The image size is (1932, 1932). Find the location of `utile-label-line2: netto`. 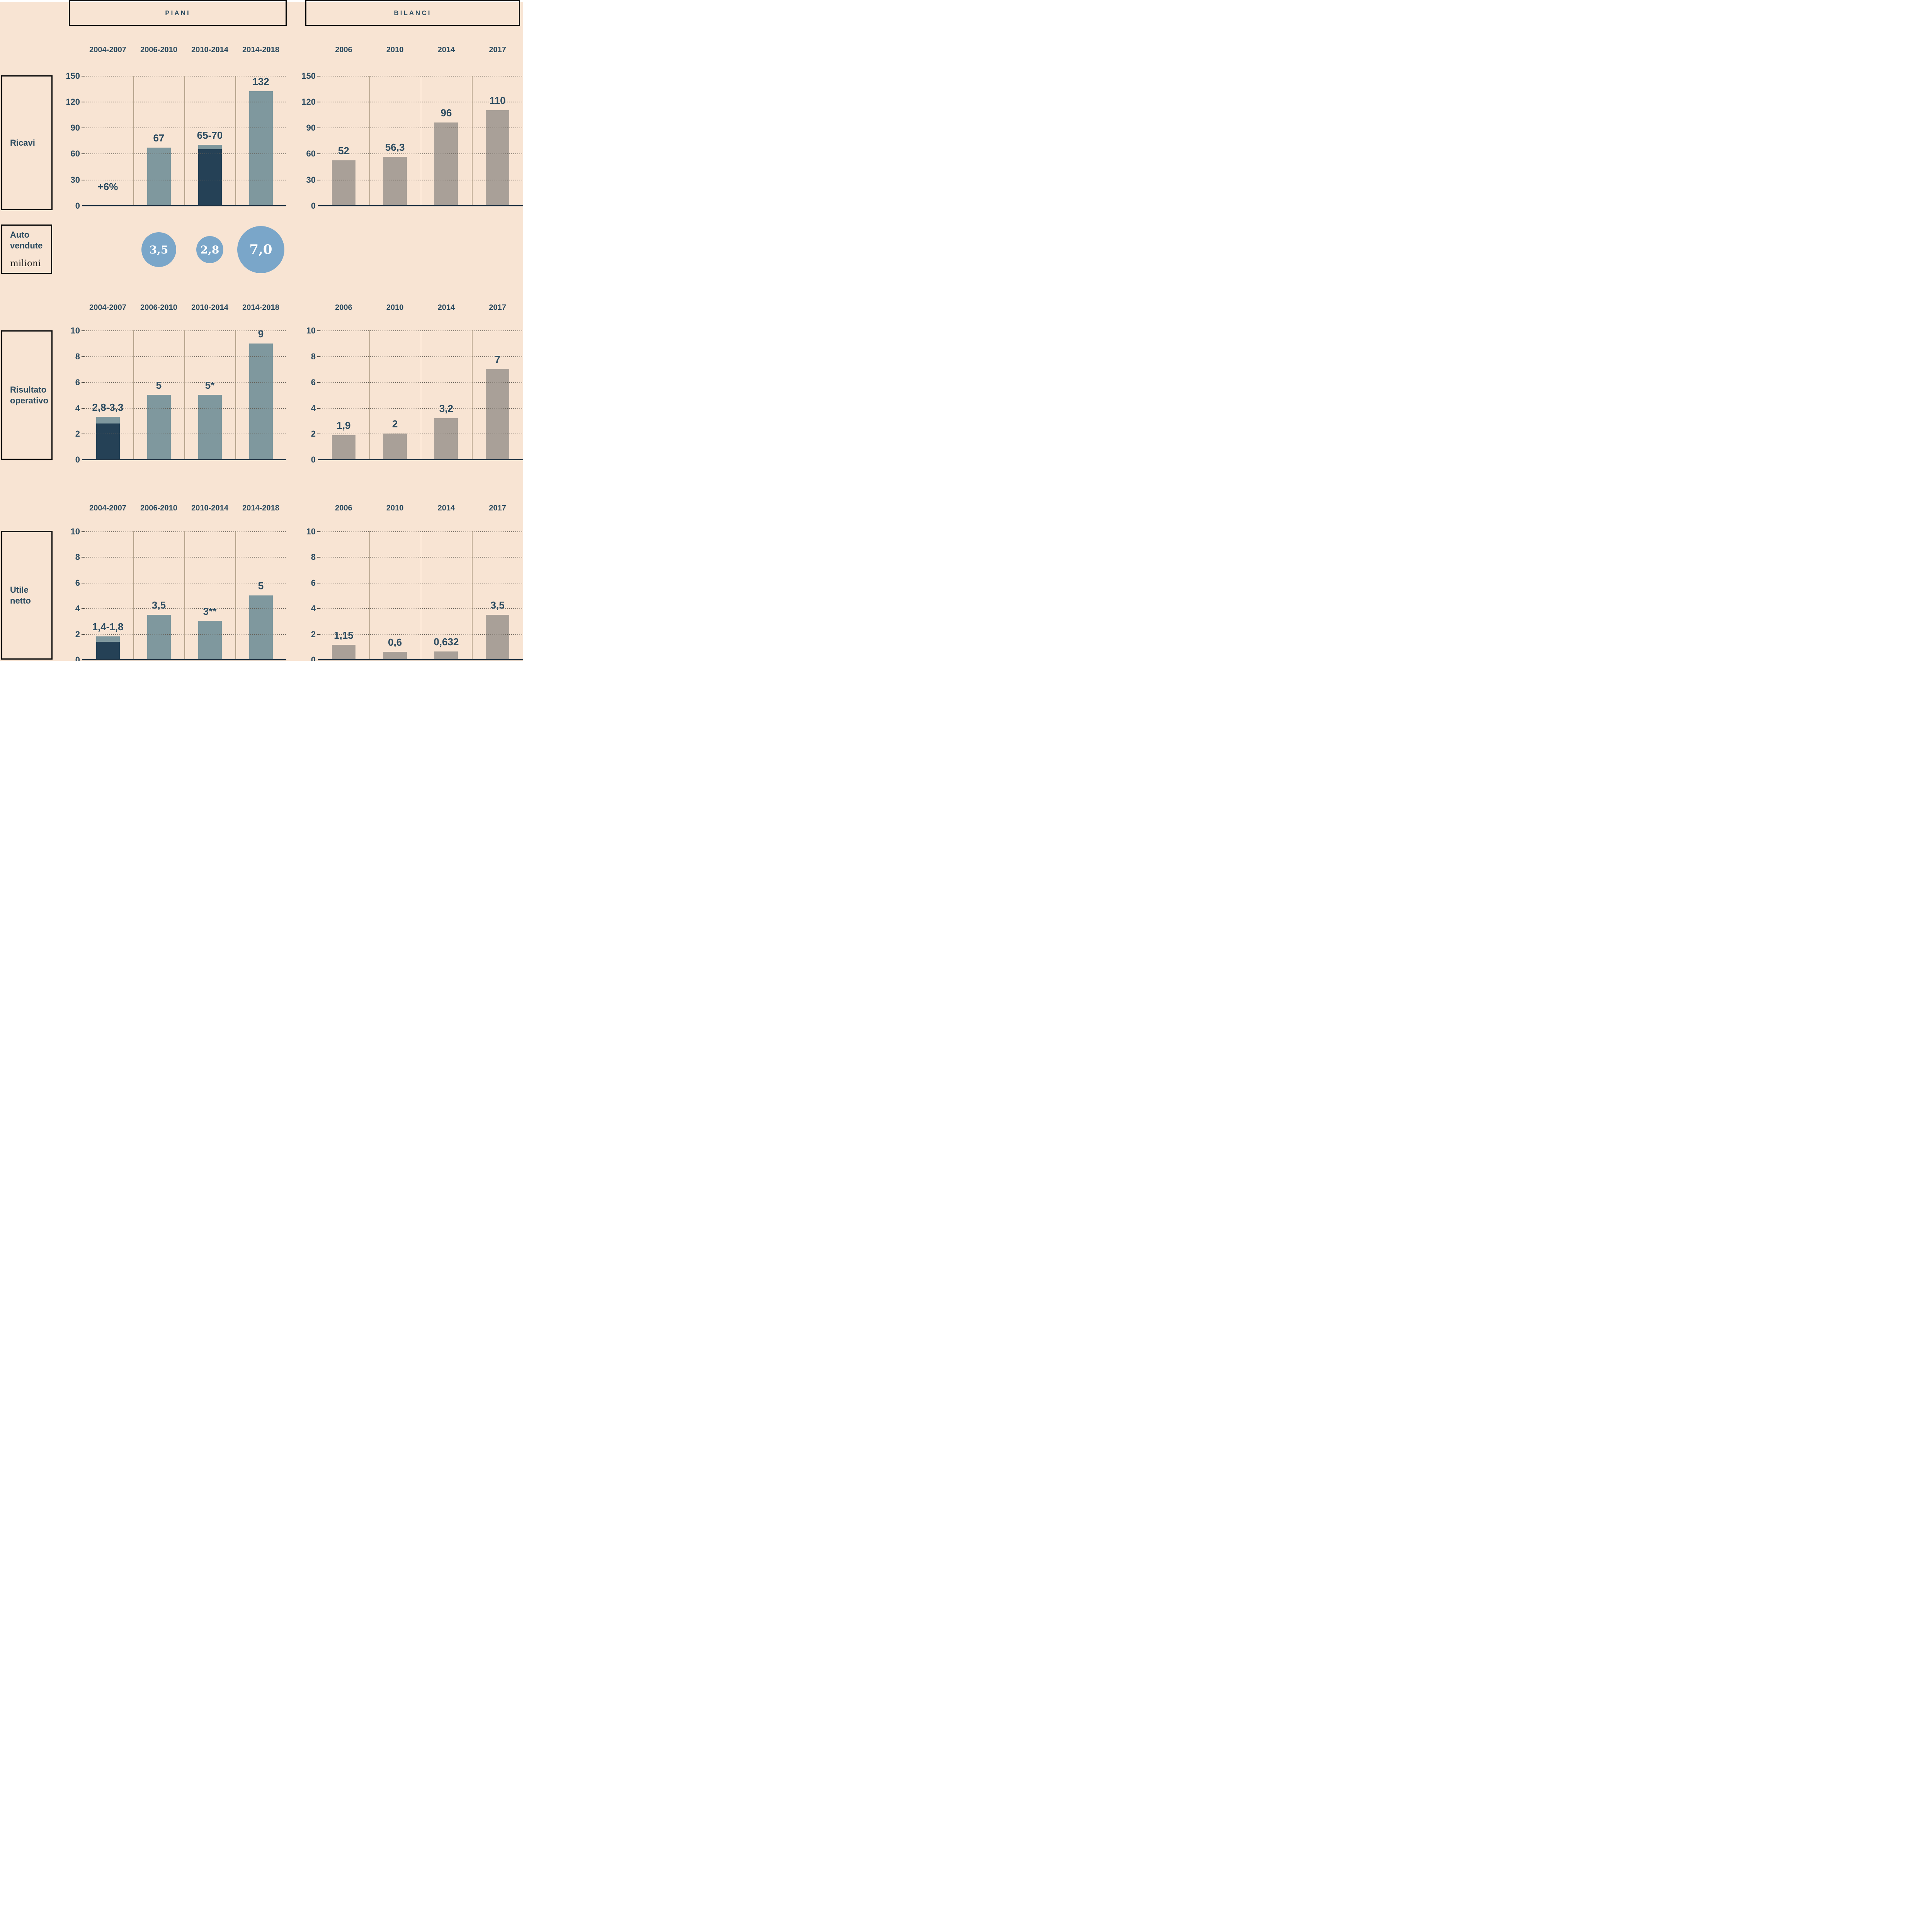

utile-label-line2: netto is located at coordinates (21, 600).